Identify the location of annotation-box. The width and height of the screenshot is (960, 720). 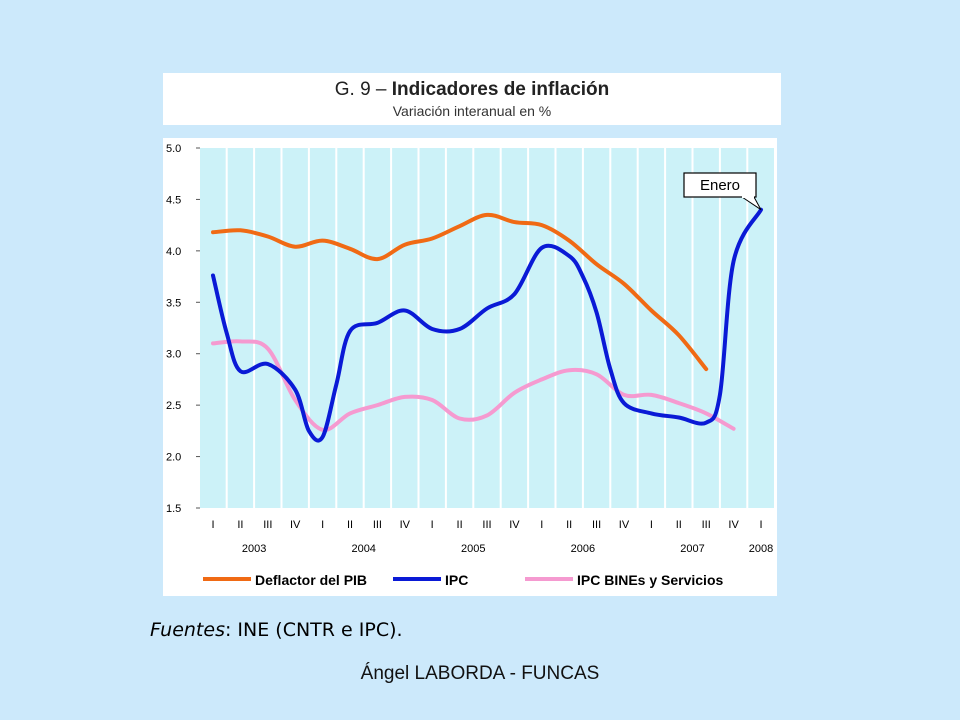
(720, 185).